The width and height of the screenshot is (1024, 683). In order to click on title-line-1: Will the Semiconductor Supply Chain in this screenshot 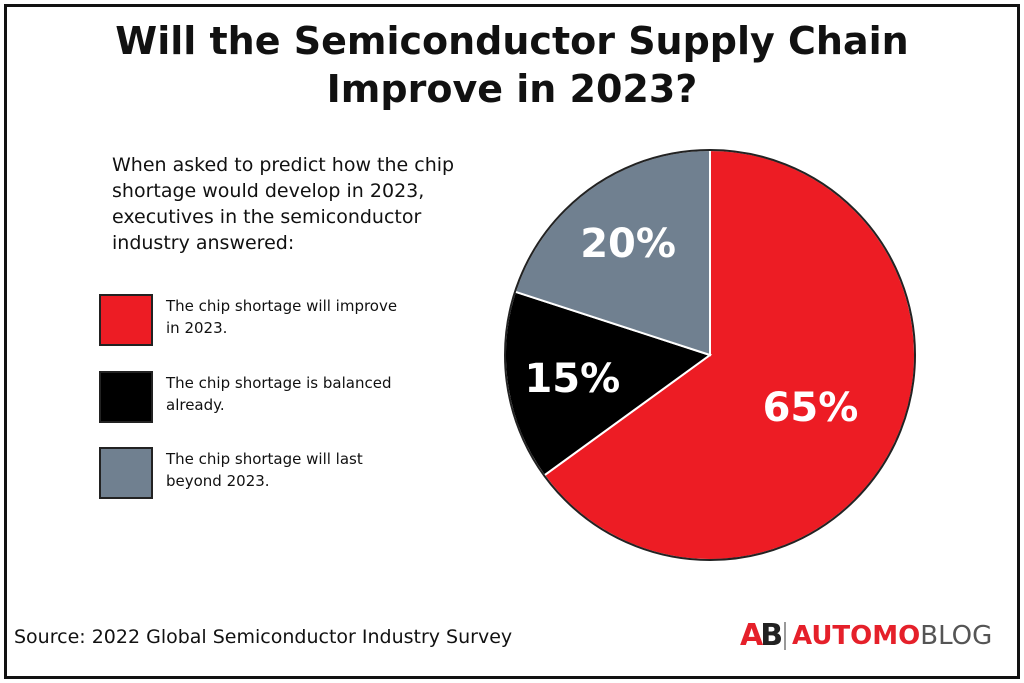, I will do `click(512, 41)`.